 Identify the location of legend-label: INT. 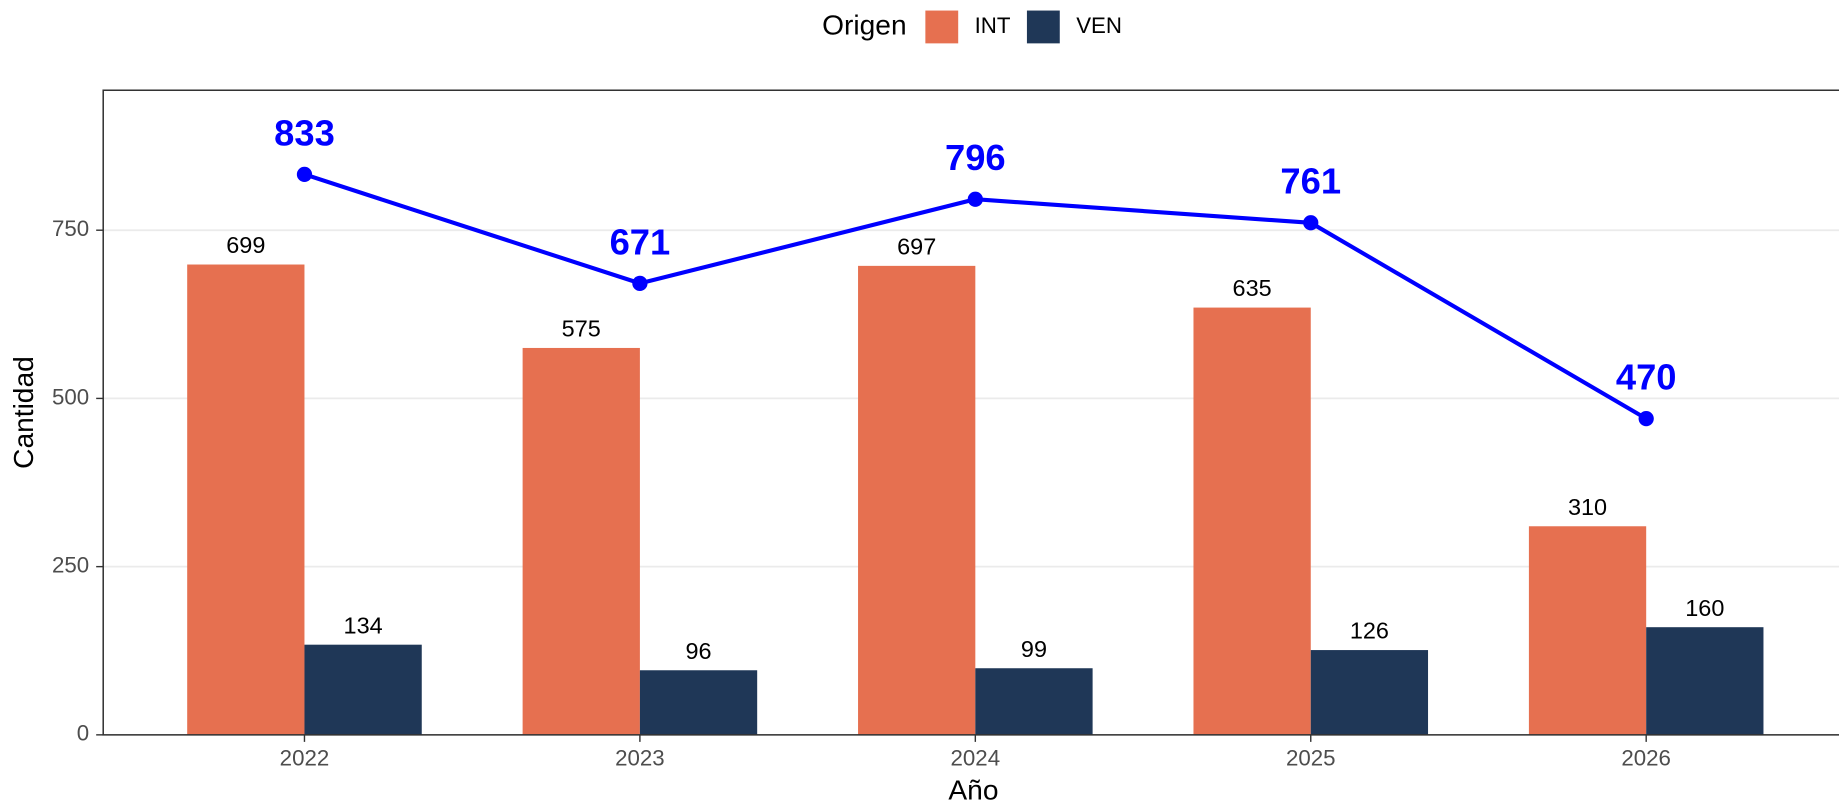
(993, 25).